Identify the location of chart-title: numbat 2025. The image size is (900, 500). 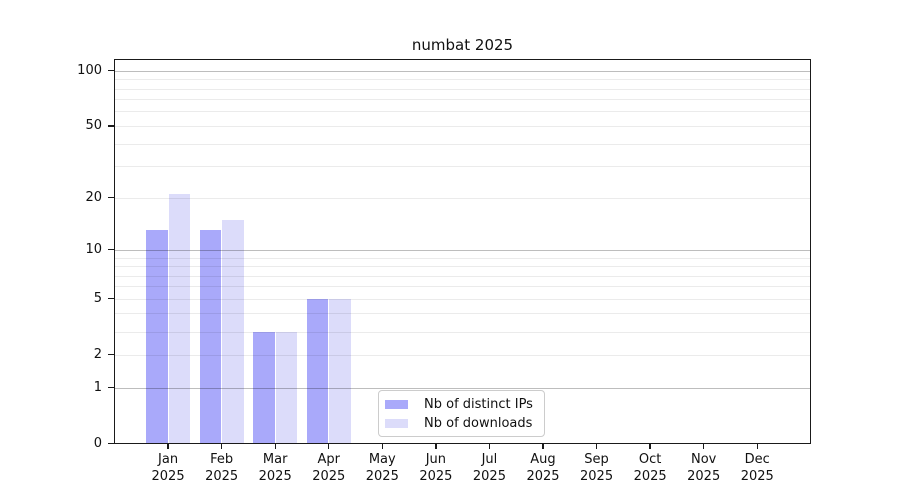
(462, 45).